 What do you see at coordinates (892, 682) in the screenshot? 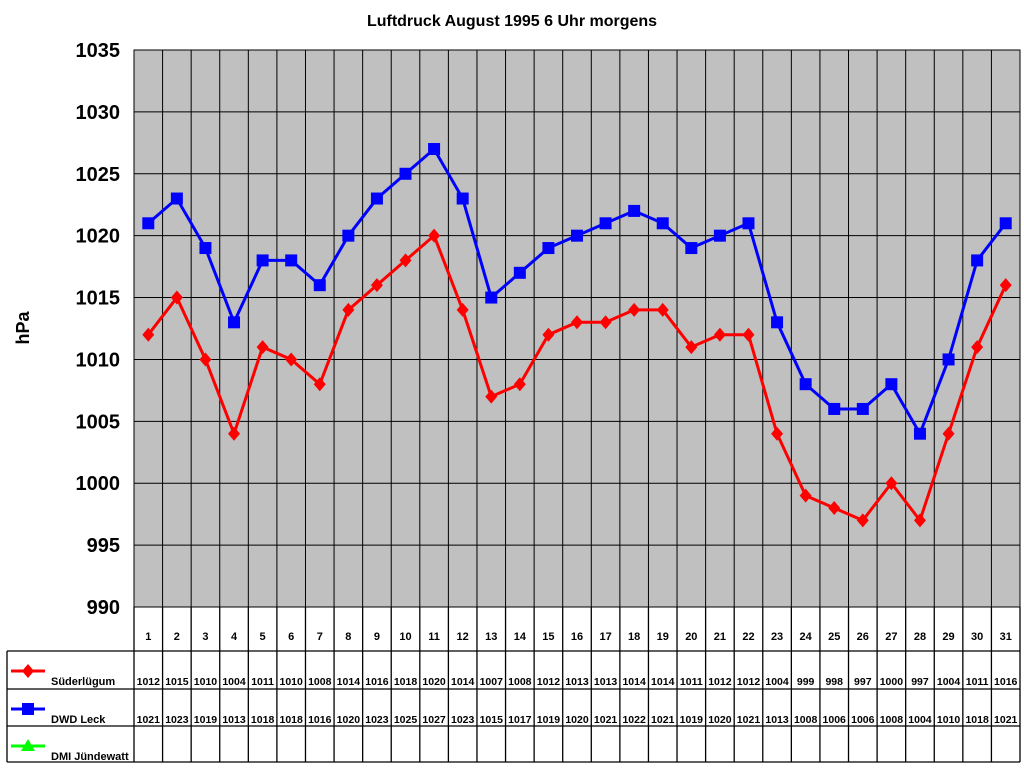
I see `table-value: 1000` at bounding box center [892, 682].